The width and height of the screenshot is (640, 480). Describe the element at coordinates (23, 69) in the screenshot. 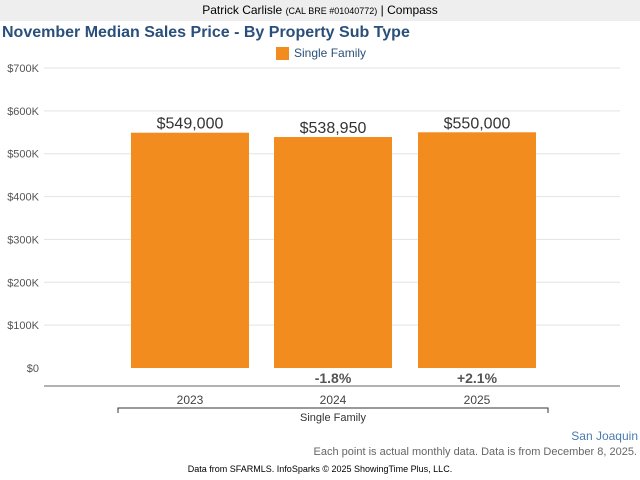

I see `y-tick-label: $700K` at that location.